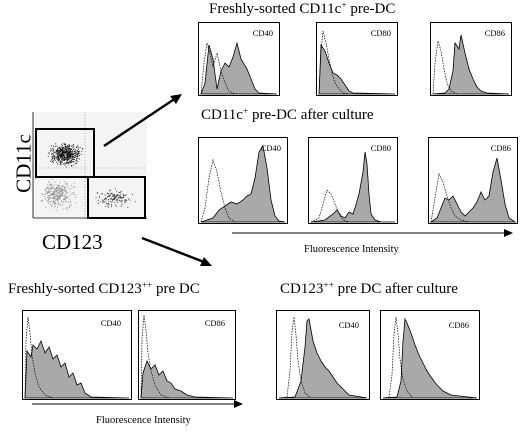 The height and width of the screenshot is (432, 520). What do you see at coordinates (353, 180) in the screenshot?
I see `histogram-cultured-cd11c-cd80: CD80` at bounding box center [353, 180].